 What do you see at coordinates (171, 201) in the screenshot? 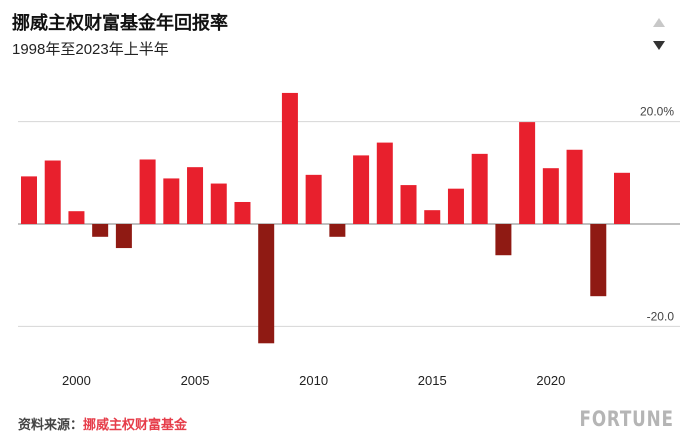
I see `bar-2004` at bounding box center [171, 201].